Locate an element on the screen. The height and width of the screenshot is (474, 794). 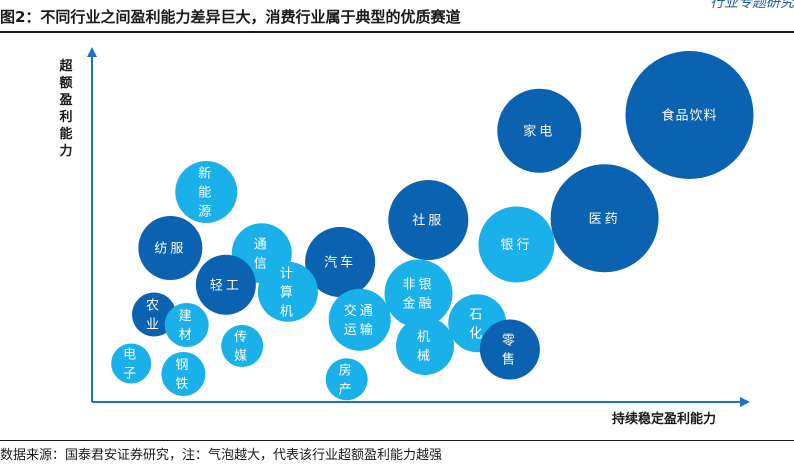
bubble-label-3: 银行 is located at coordinates (516, 245).